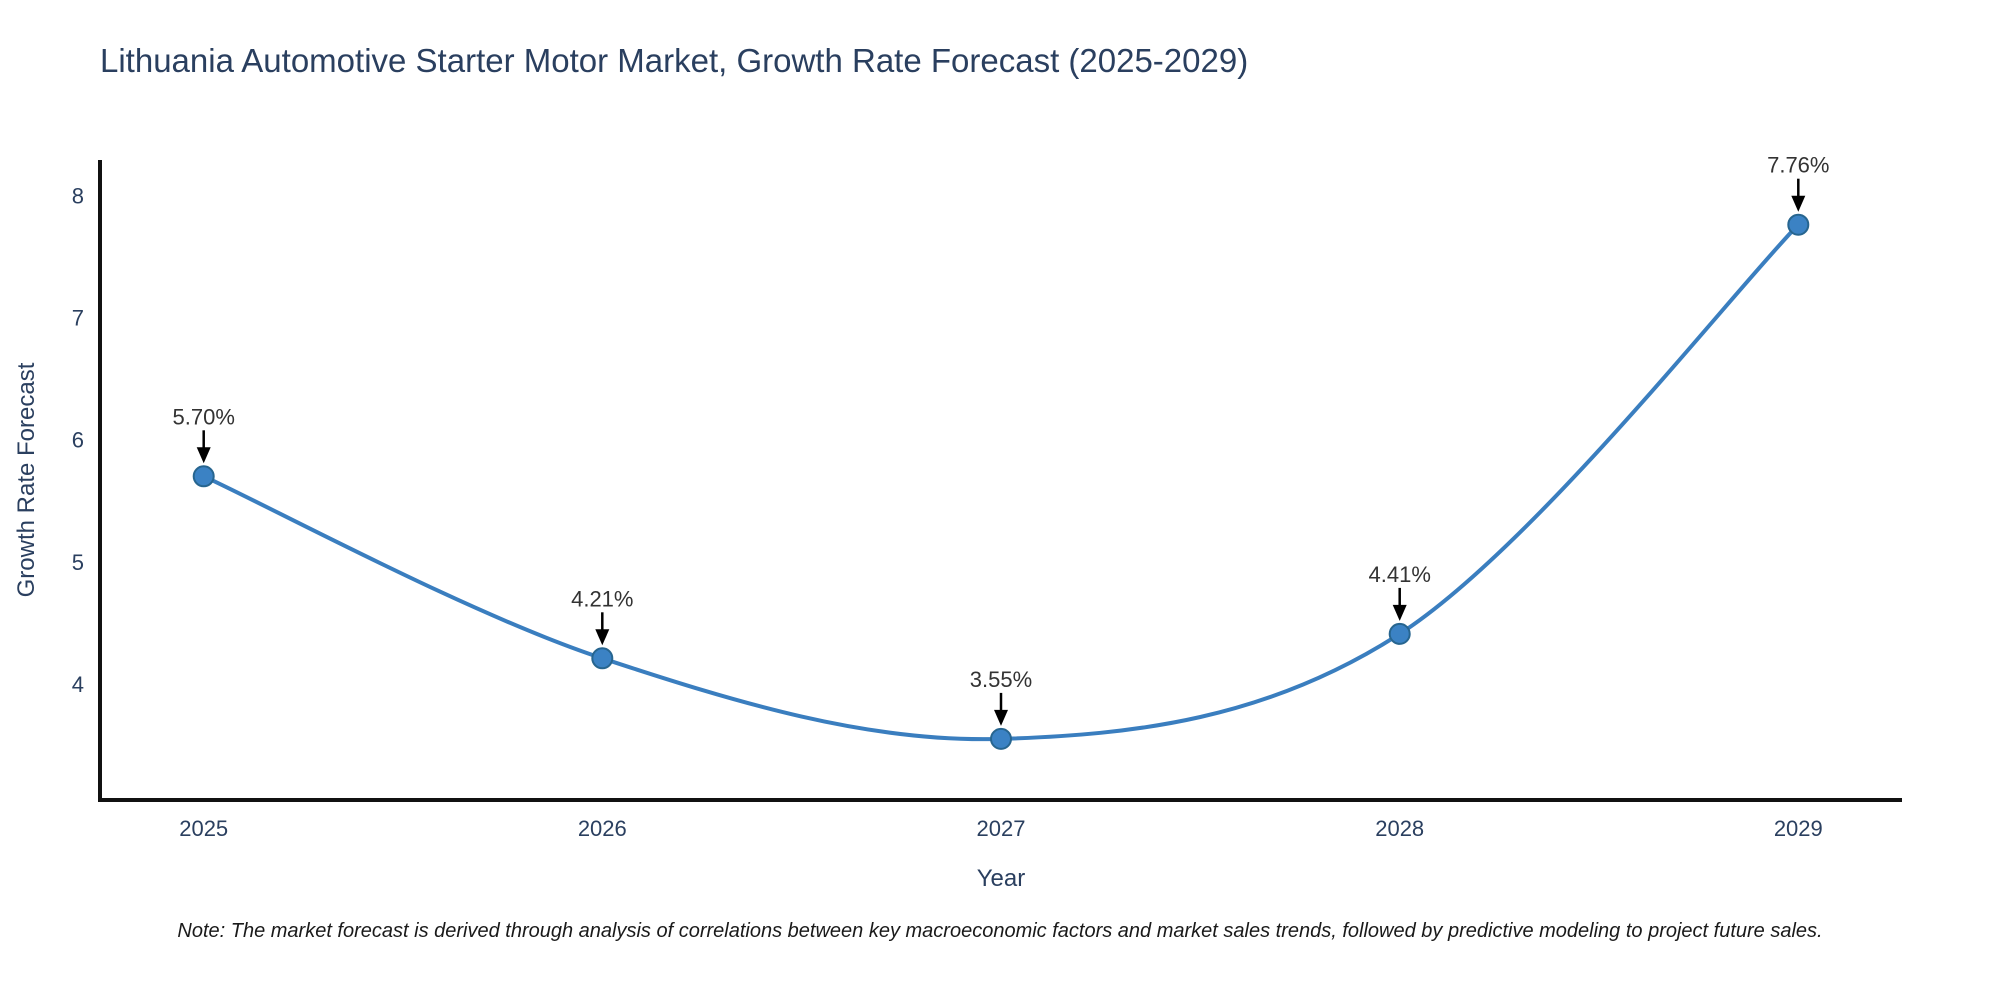 The width and height of the screenshot is (2000, 1000). What do you see at coordinates (78, 684) in the screenshot?
I see `y-tick-label: 4` at bounding box center [78, 684].